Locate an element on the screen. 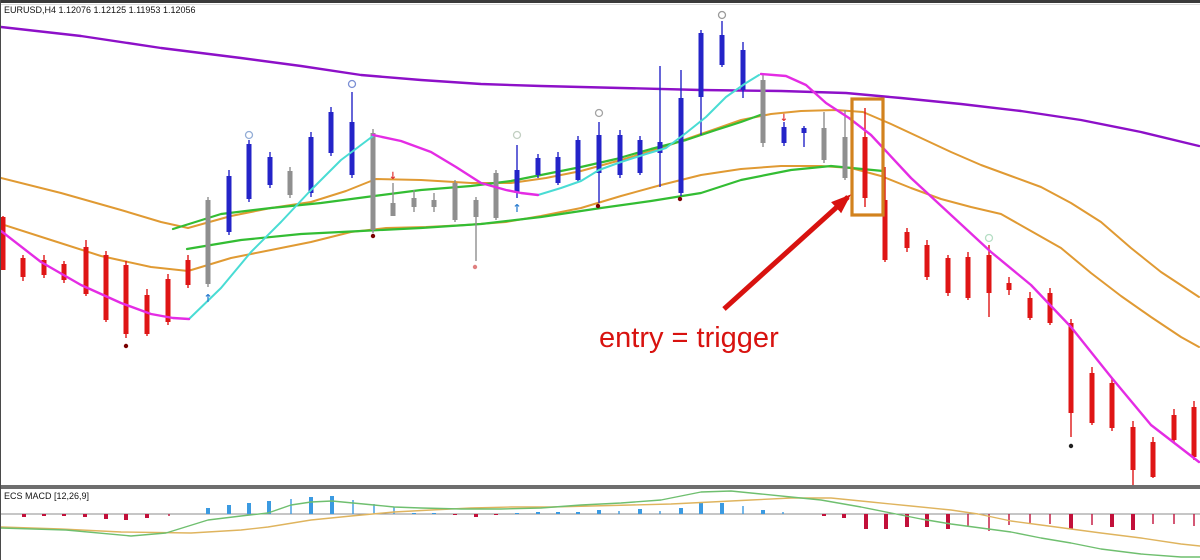 This screenshot has width=1200, height=560. macd-indicator-label: ECS MACD [12,26,9] is located at coordinates (47, 496).